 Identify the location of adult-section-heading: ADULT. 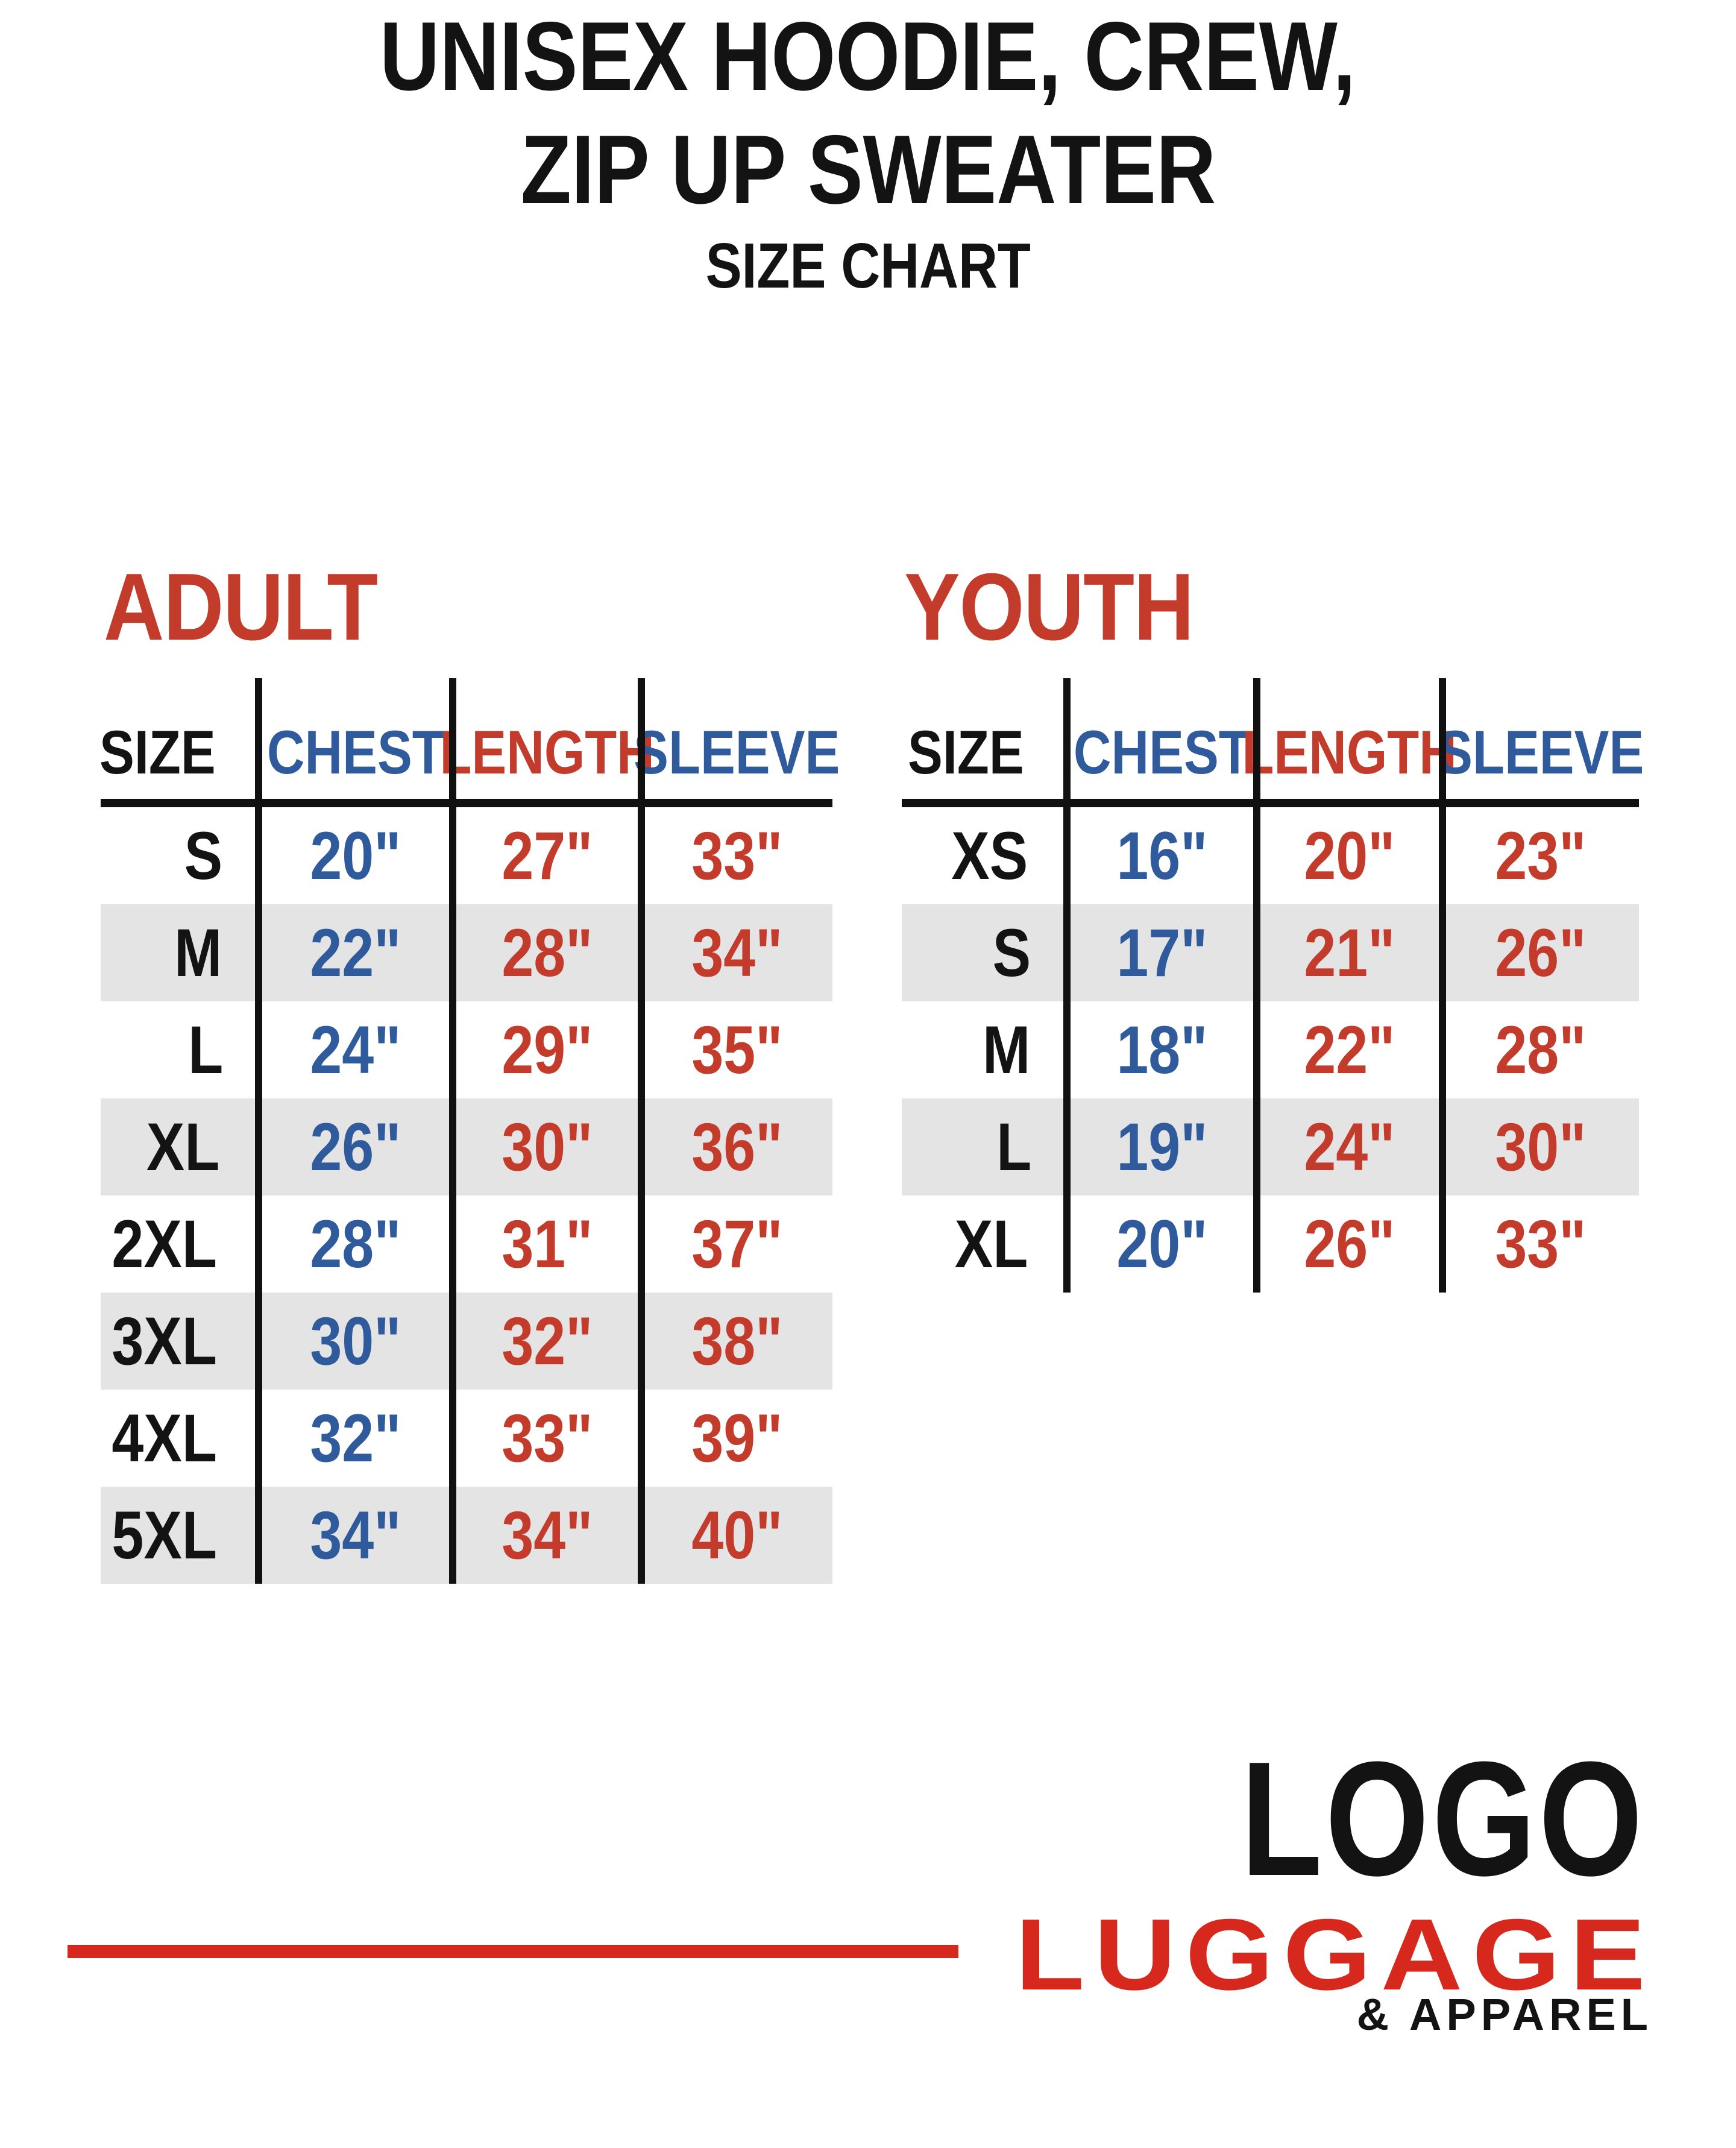
(259, 607).